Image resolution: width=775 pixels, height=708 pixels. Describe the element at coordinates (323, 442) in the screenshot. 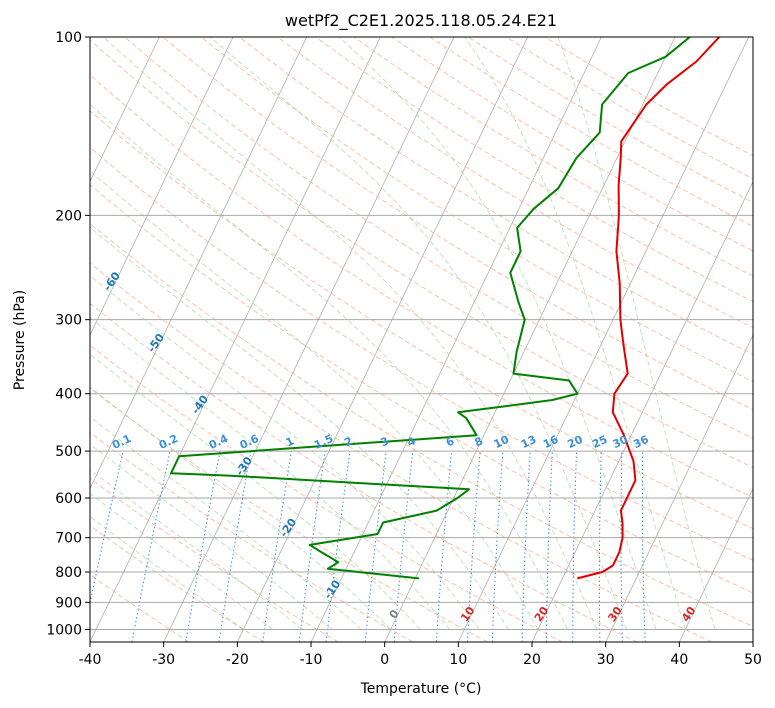

I see `mixing-ratio-label: 1.5` at that location.